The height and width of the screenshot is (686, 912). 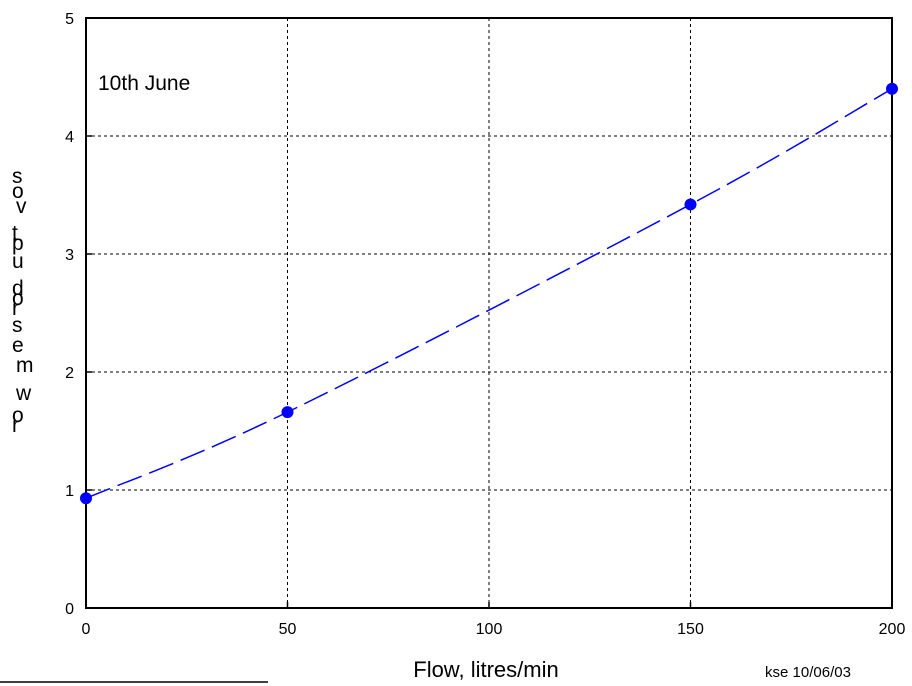 What do you see at coordinates (489, 629) in the screenshot?
I see `x-tick-label: 100` at bounding box center [489, 629].